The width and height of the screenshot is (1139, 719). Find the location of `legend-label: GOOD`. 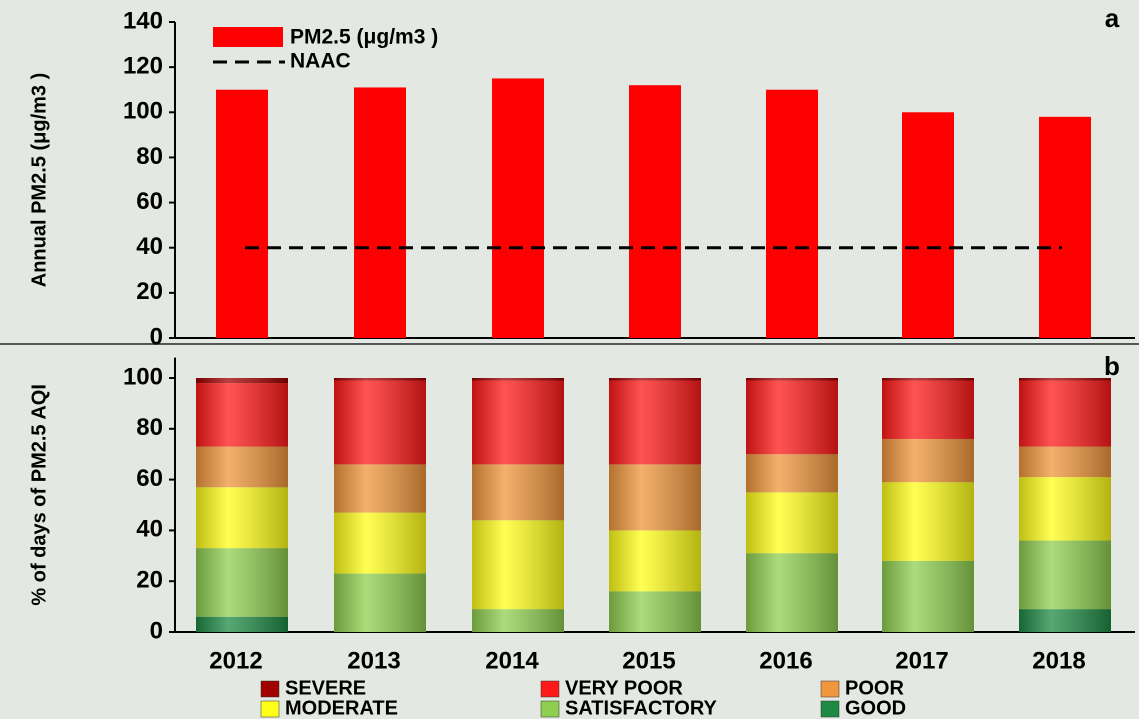

legend-label: GOOD is located at coordinates (875, 708).